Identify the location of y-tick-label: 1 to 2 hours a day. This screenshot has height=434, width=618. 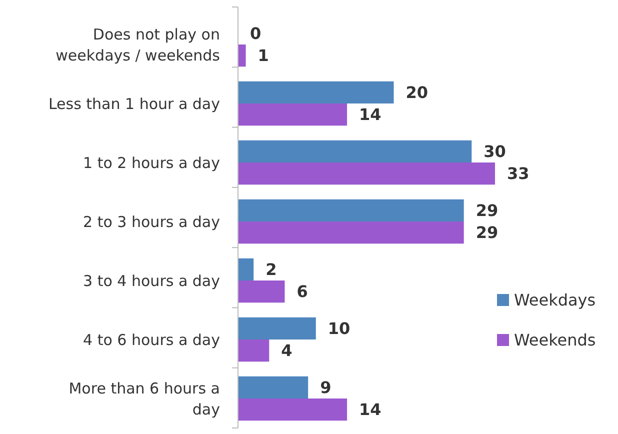
(151, 163).